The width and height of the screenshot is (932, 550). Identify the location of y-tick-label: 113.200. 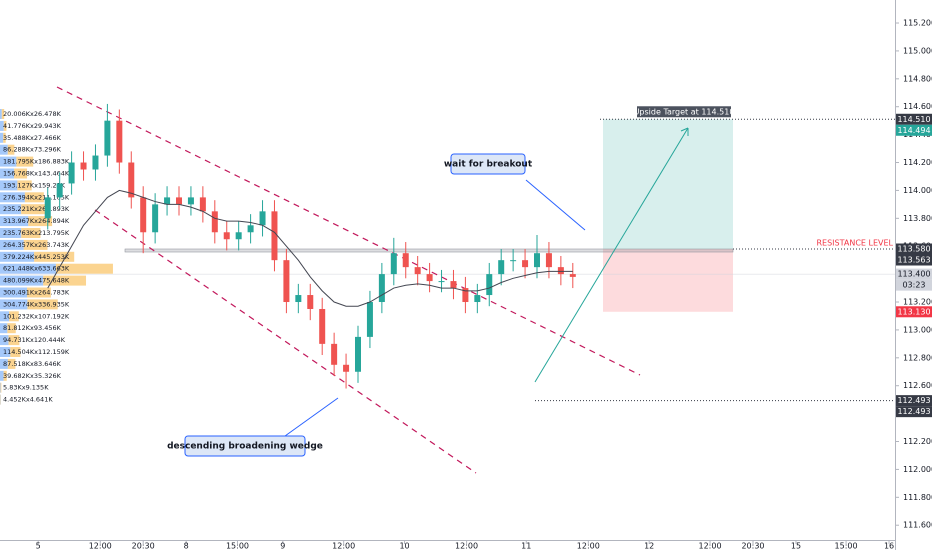
(917, 302).